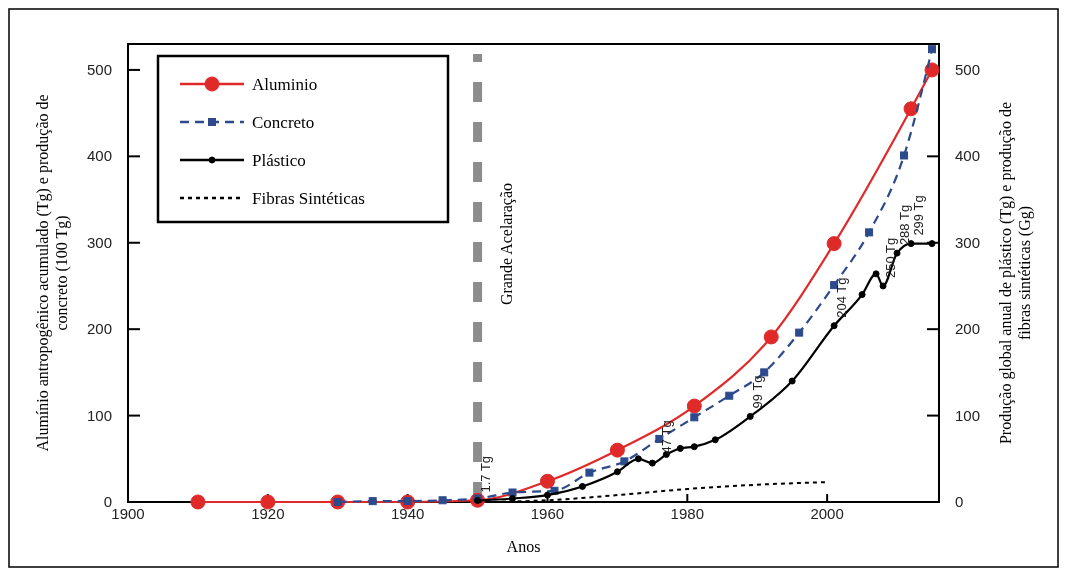 The image size is (1067, 572). Describe the element at coordinates (99, 329) in the screenshot. I see `y-tick-label: 200` at that location.